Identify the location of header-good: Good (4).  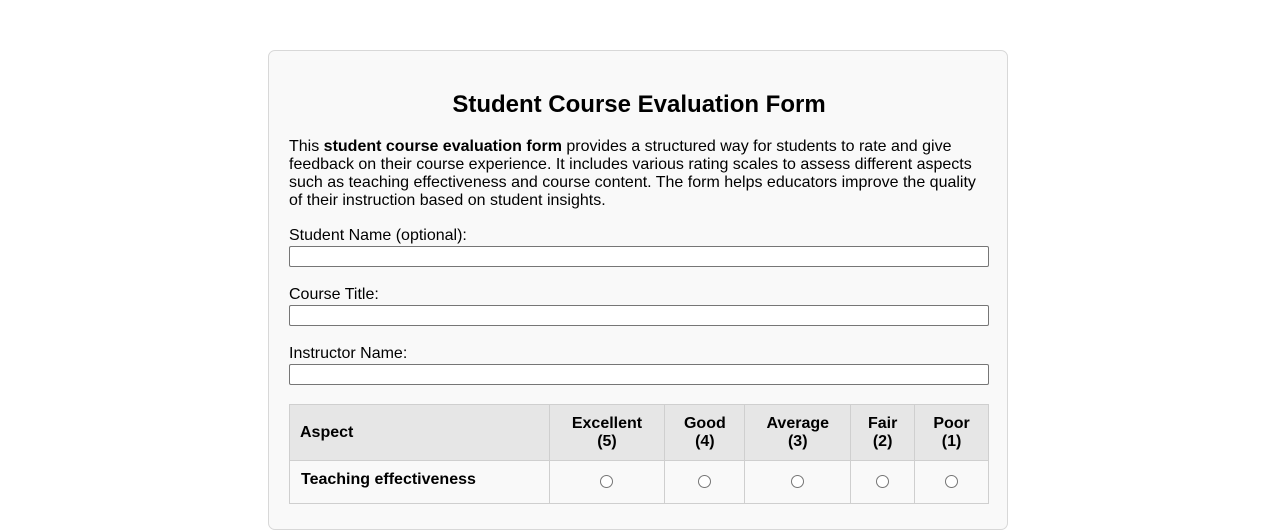
(705, 432).